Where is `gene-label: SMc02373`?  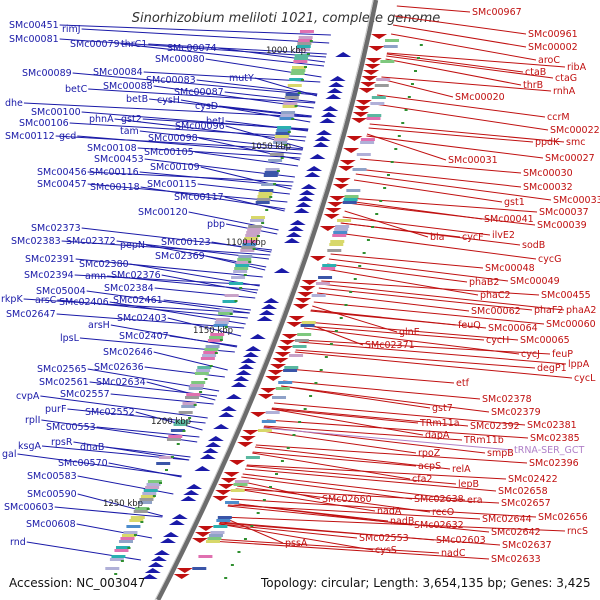
gene-label: SMc02373 is located at coordinates (56, 228).